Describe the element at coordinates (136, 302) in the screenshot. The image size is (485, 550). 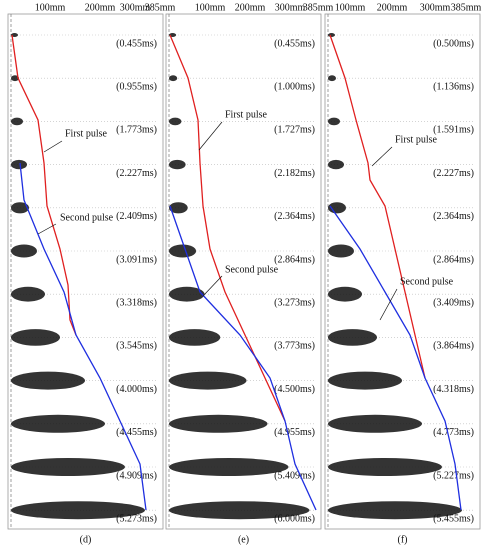
I see `time-label: (3.318ms)` at that location.